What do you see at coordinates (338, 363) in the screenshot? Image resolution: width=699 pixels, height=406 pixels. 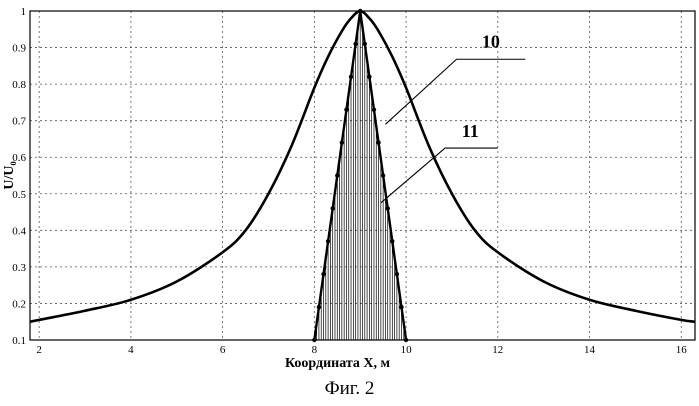 I see `x-axis-label: Координата X, м` at bounding box center [338, 363].